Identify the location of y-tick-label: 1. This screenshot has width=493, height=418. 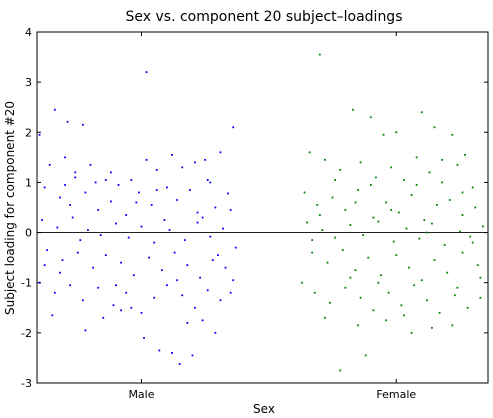
(28, 182).